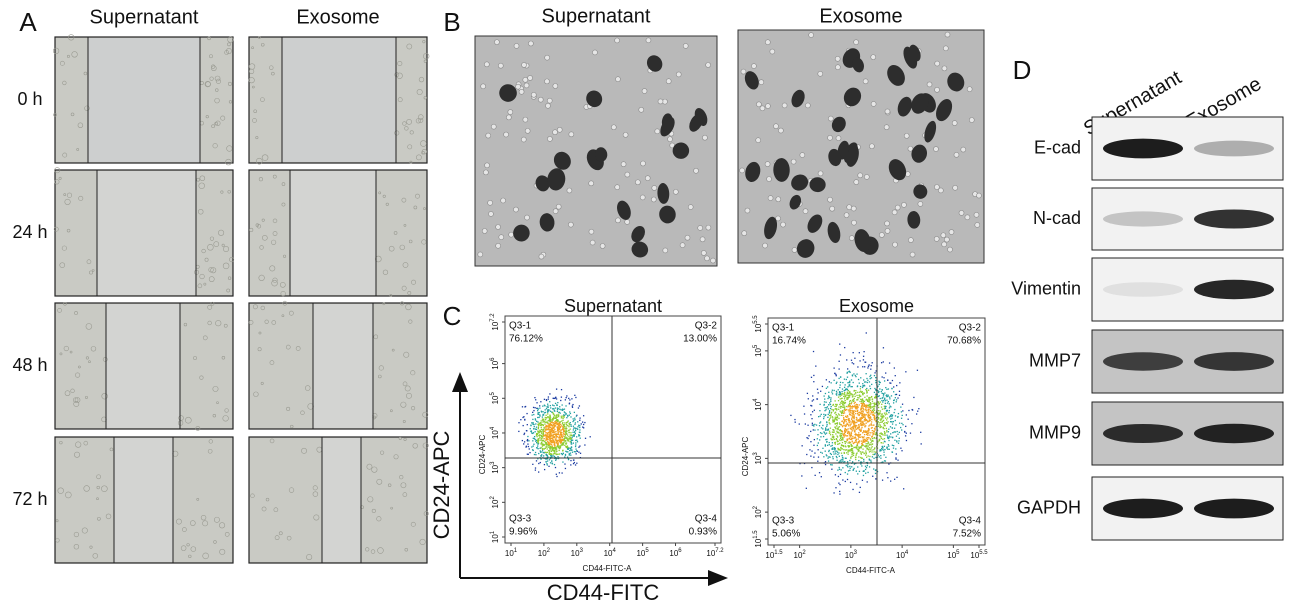  What do you see at coordinates (520, 326) in the screenshot?
I see `quadrant-name: Q3-1` at bounding box center [520, 326].